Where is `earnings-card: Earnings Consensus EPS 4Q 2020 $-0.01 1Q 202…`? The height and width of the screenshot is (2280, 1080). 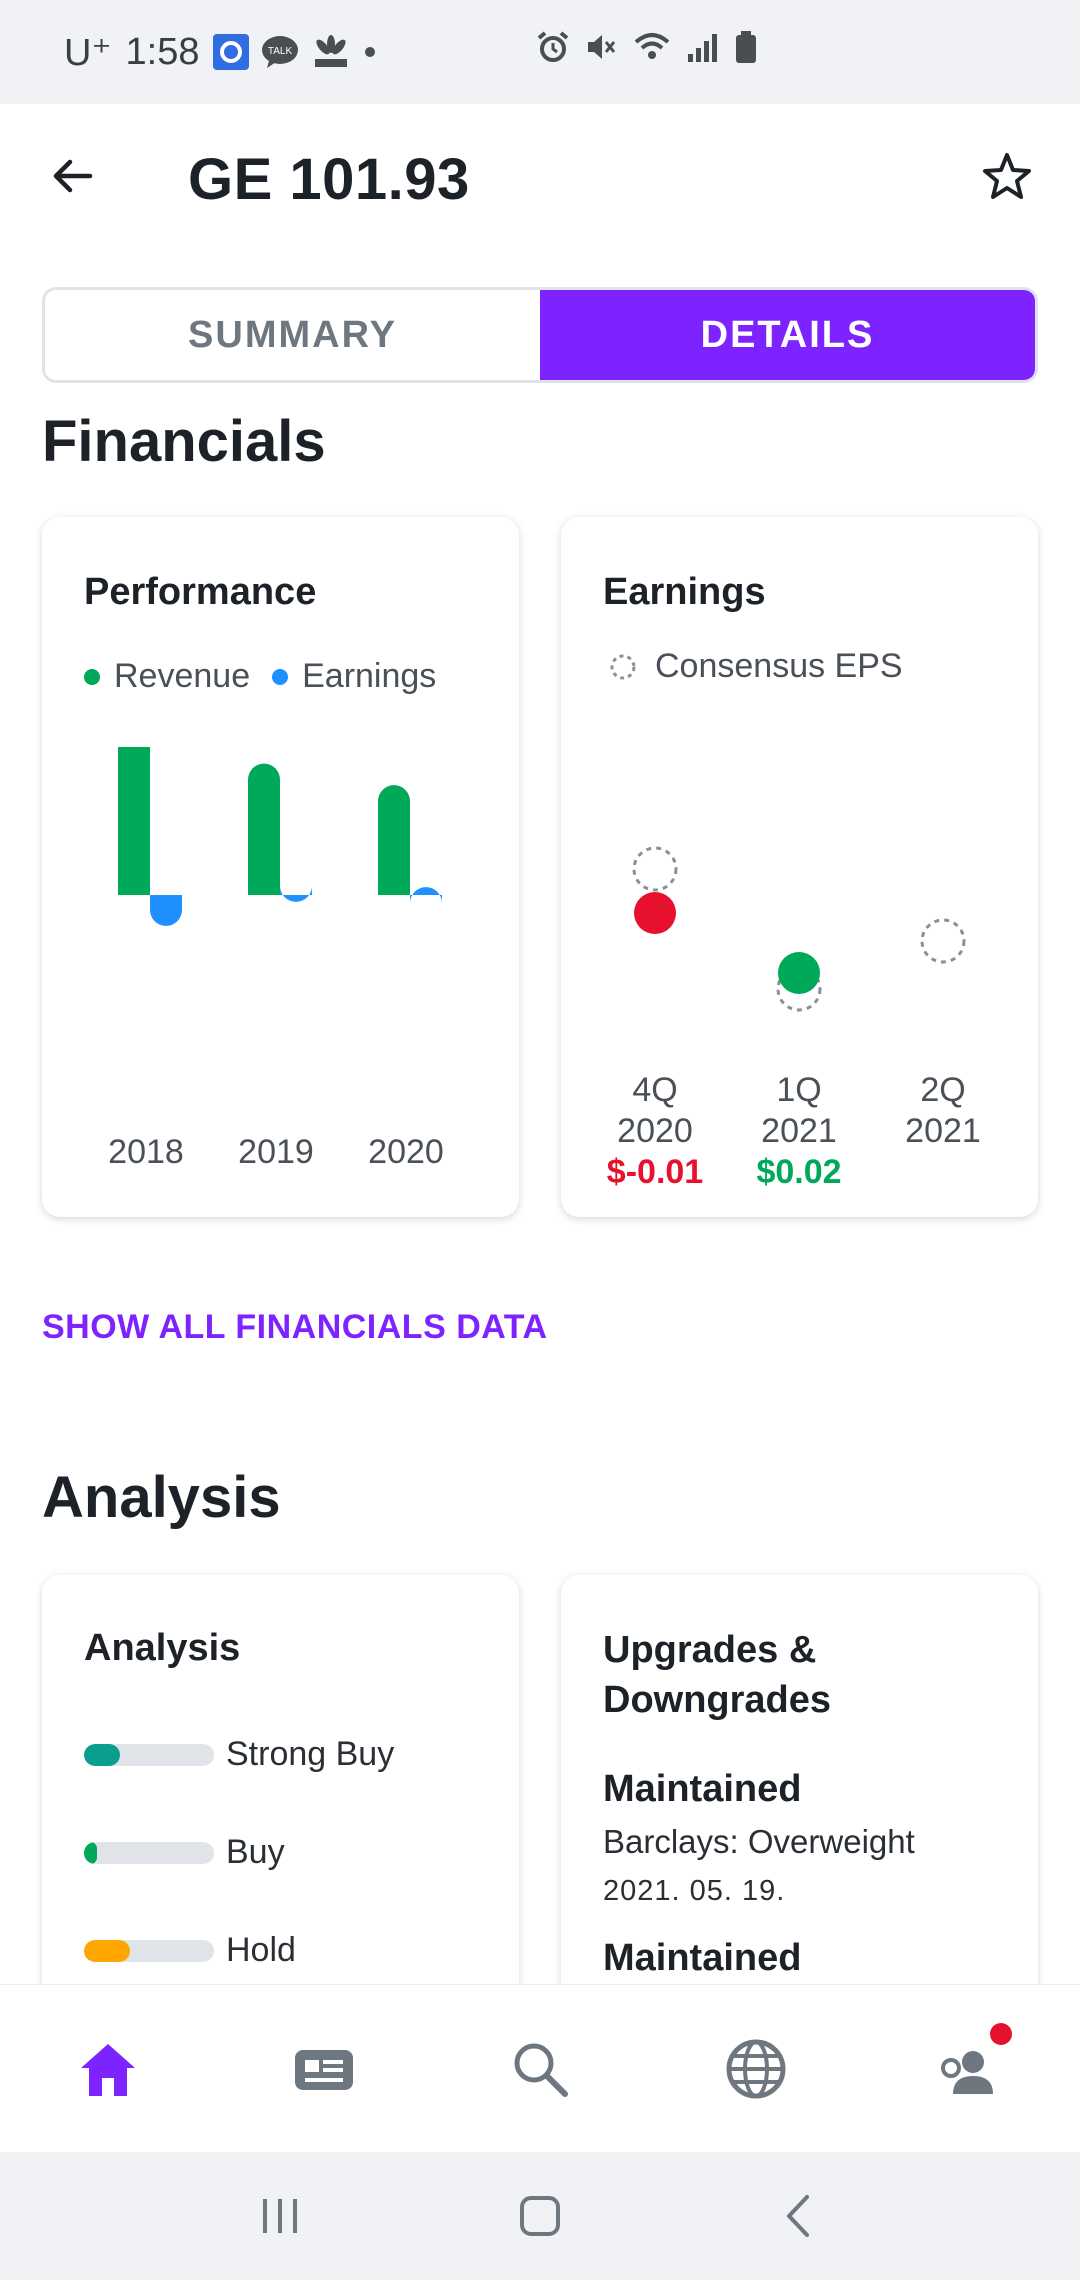
earnings-card: Earnings Consensus EPS 4Q 2020 $-0.01 1Q 202… is located at coordinates (799, 867).